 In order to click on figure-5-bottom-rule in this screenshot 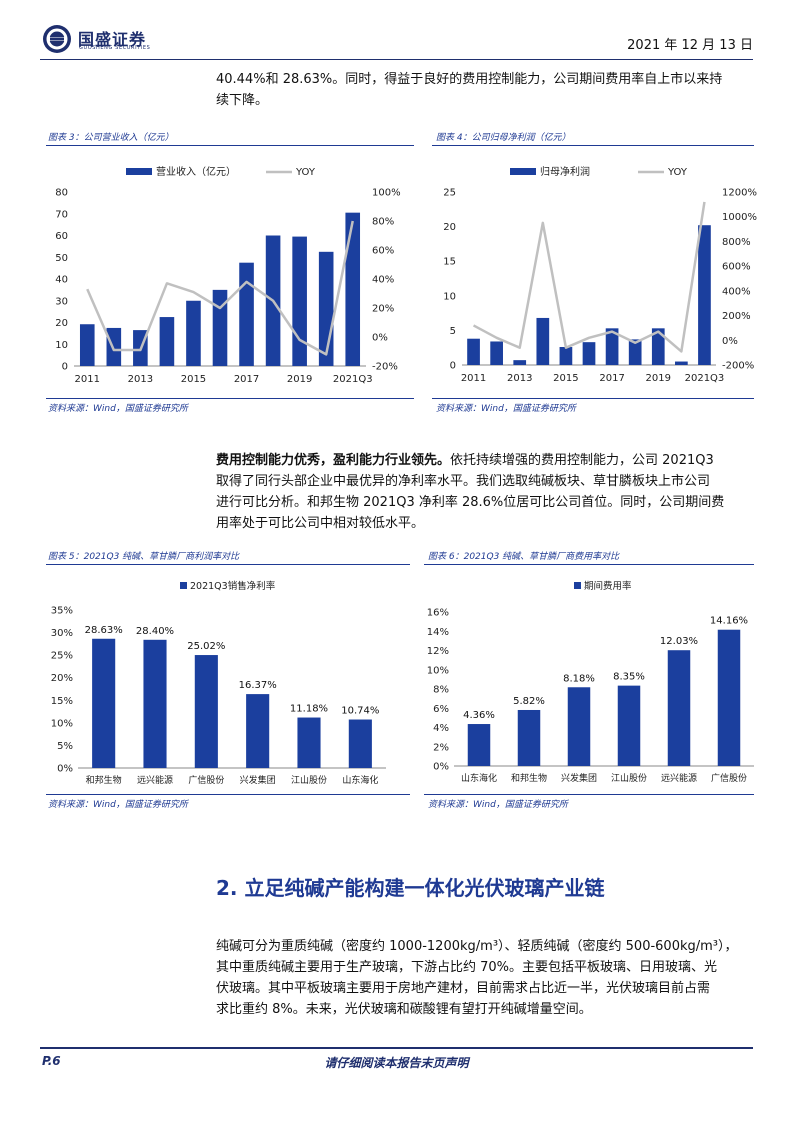, I will do `click(228, 794)`.